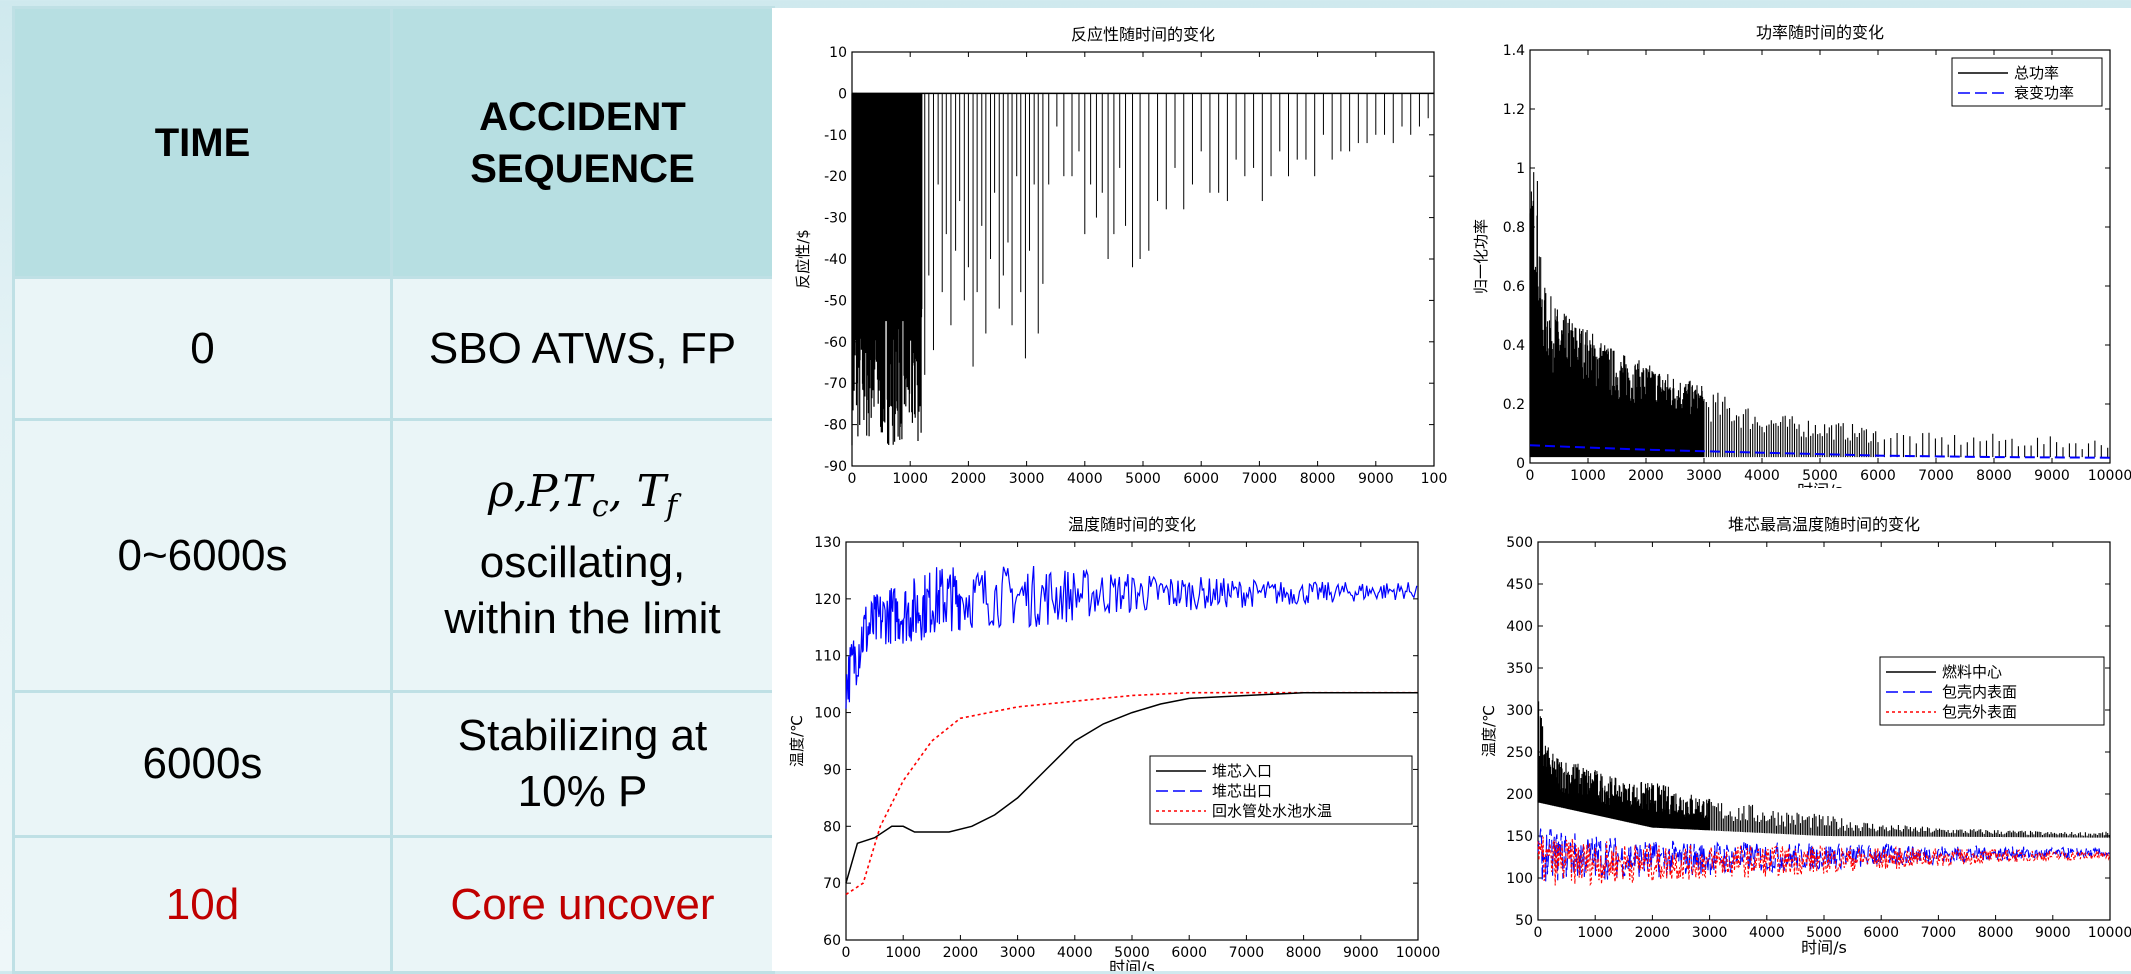 Image resolution: width=2131 pixels, height=974 pixels. What do you see at coordinates (2036, 73) in the screenshot?
I see `legend-label: 总功率` at bounding box center [2036, 73].